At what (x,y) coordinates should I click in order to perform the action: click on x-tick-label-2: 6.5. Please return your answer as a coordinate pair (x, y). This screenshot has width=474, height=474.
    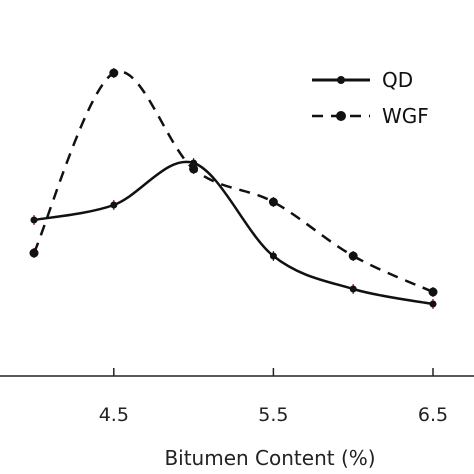
    Looking at the image, I should click on (433, 415).